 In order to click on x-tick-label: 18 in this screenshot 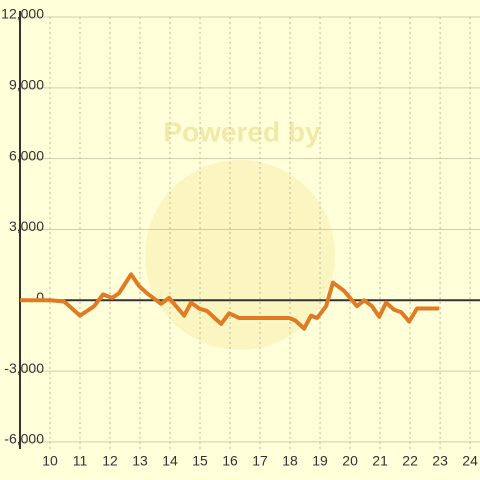, I will do `click(290, 461)`.